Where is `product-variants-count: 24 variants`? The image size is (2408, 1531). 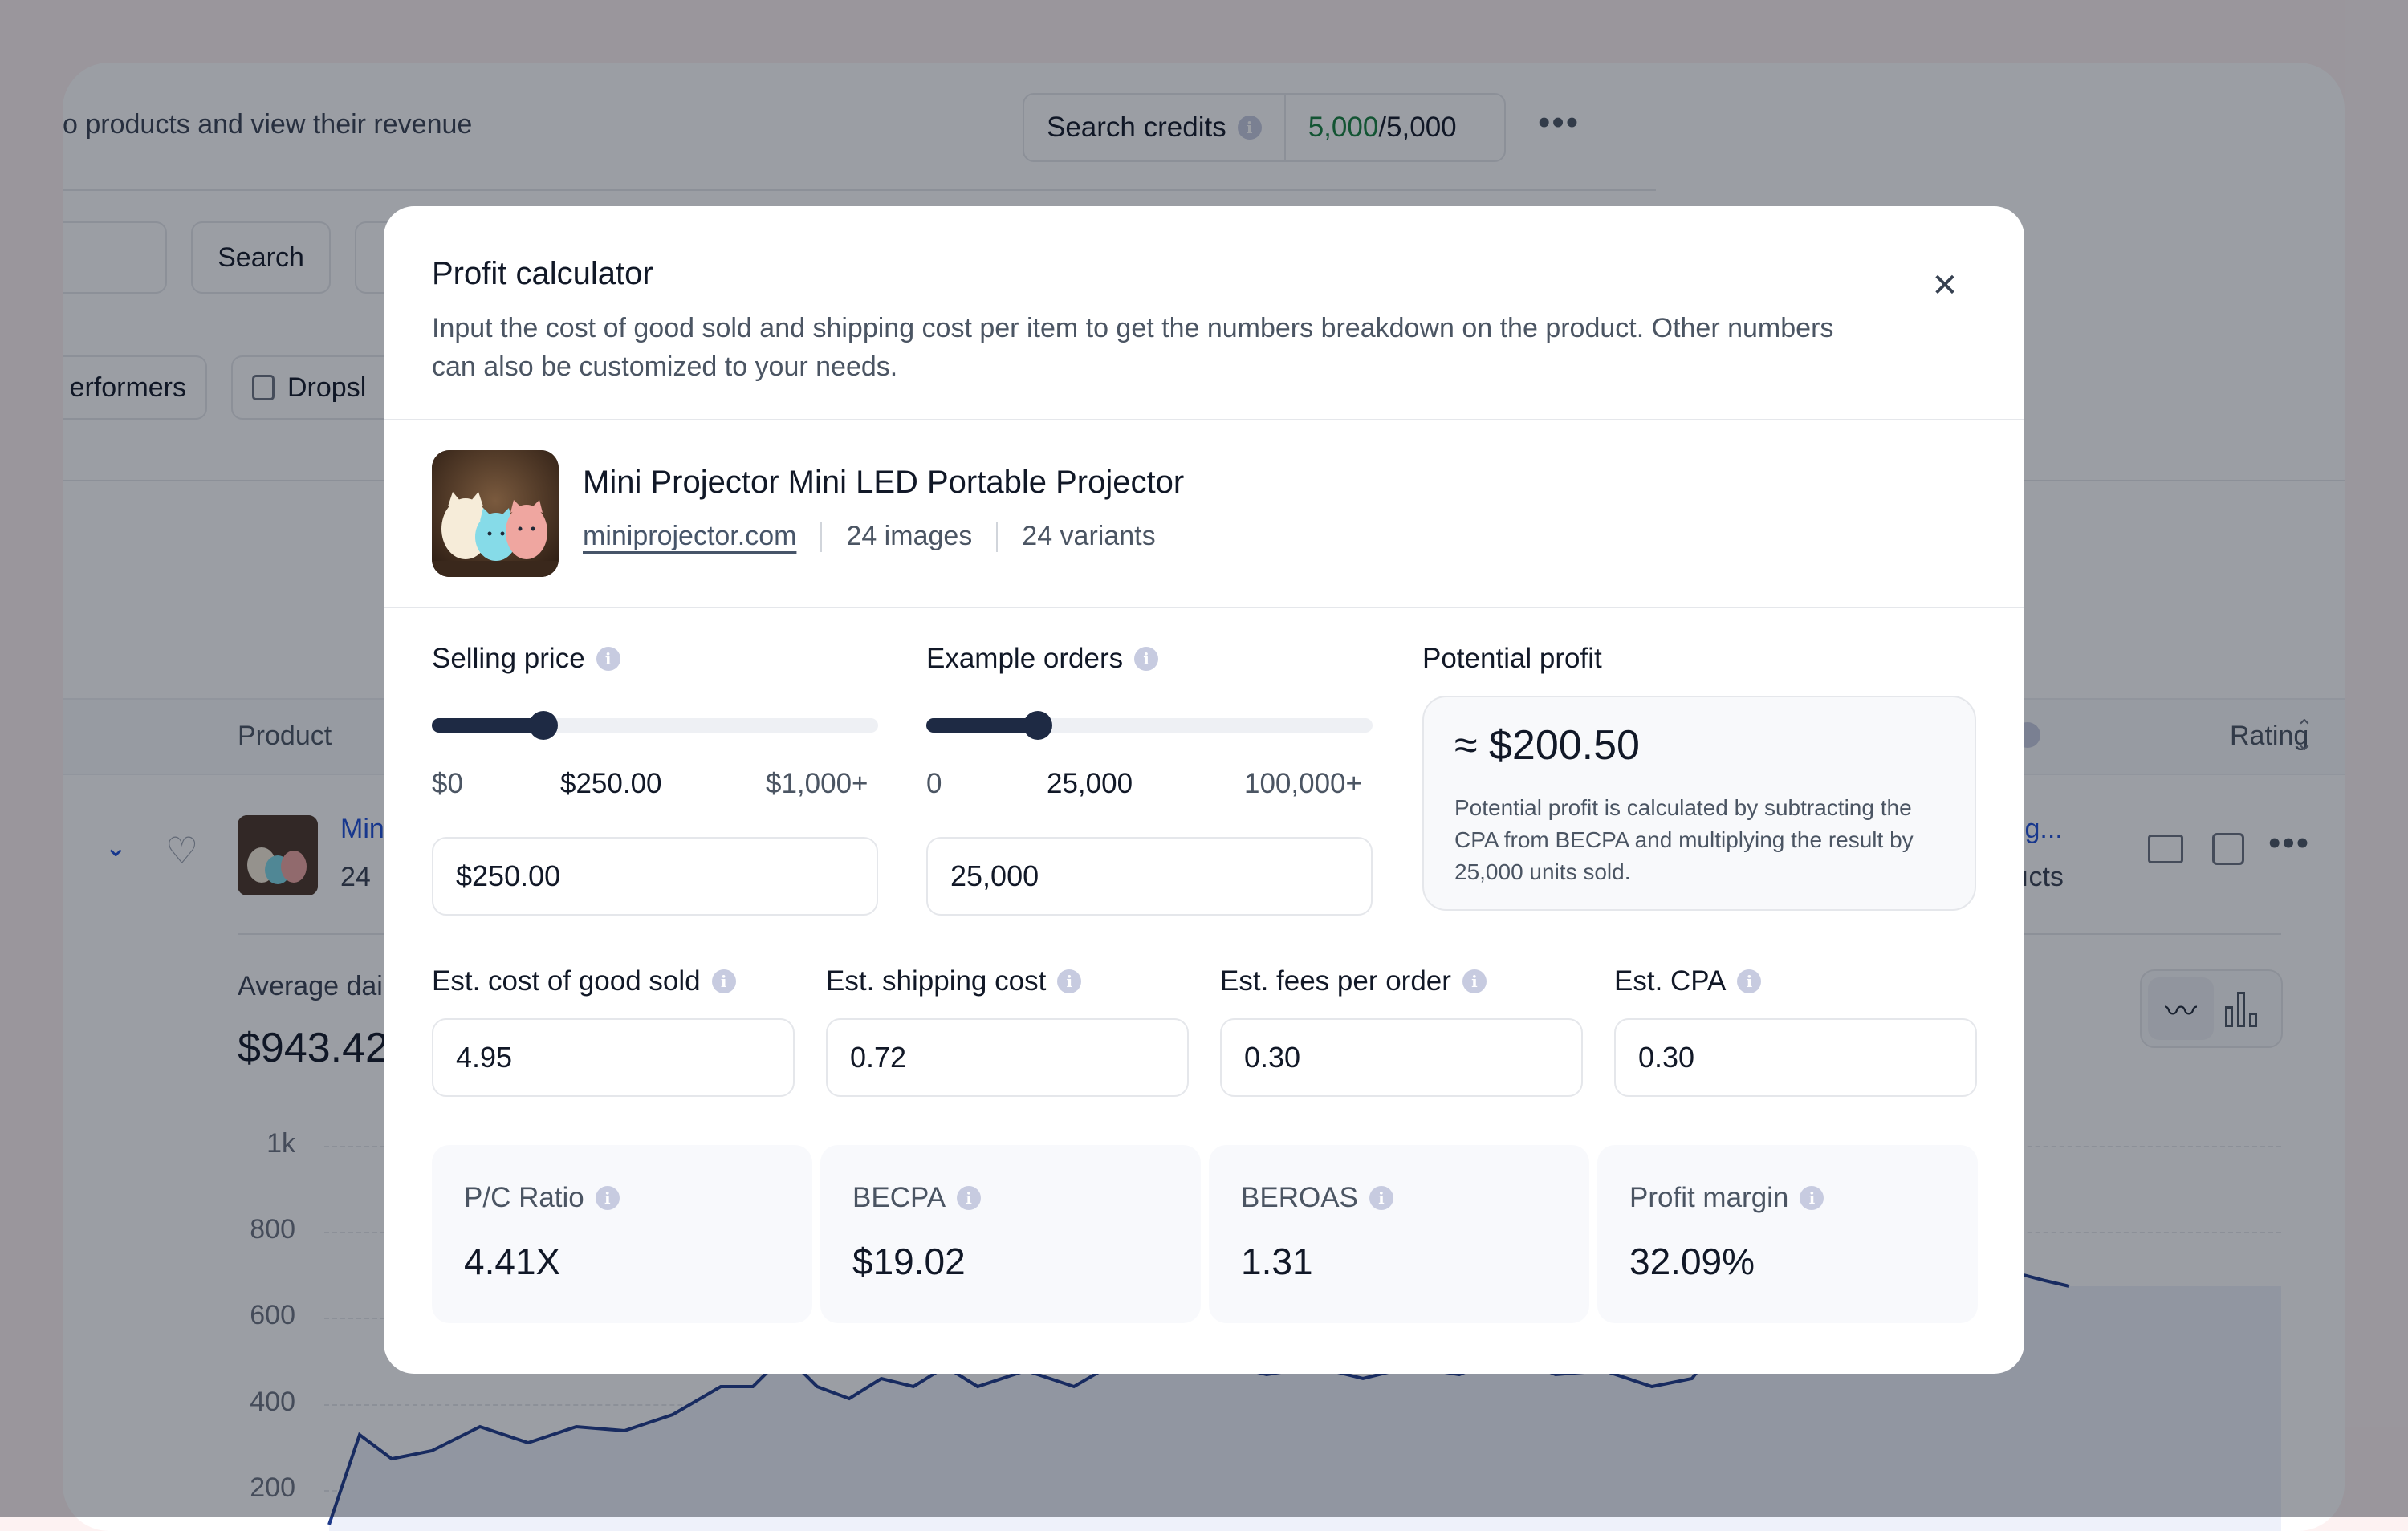 product-variants-count: 24 variants is located at coordinates (1089, 536).